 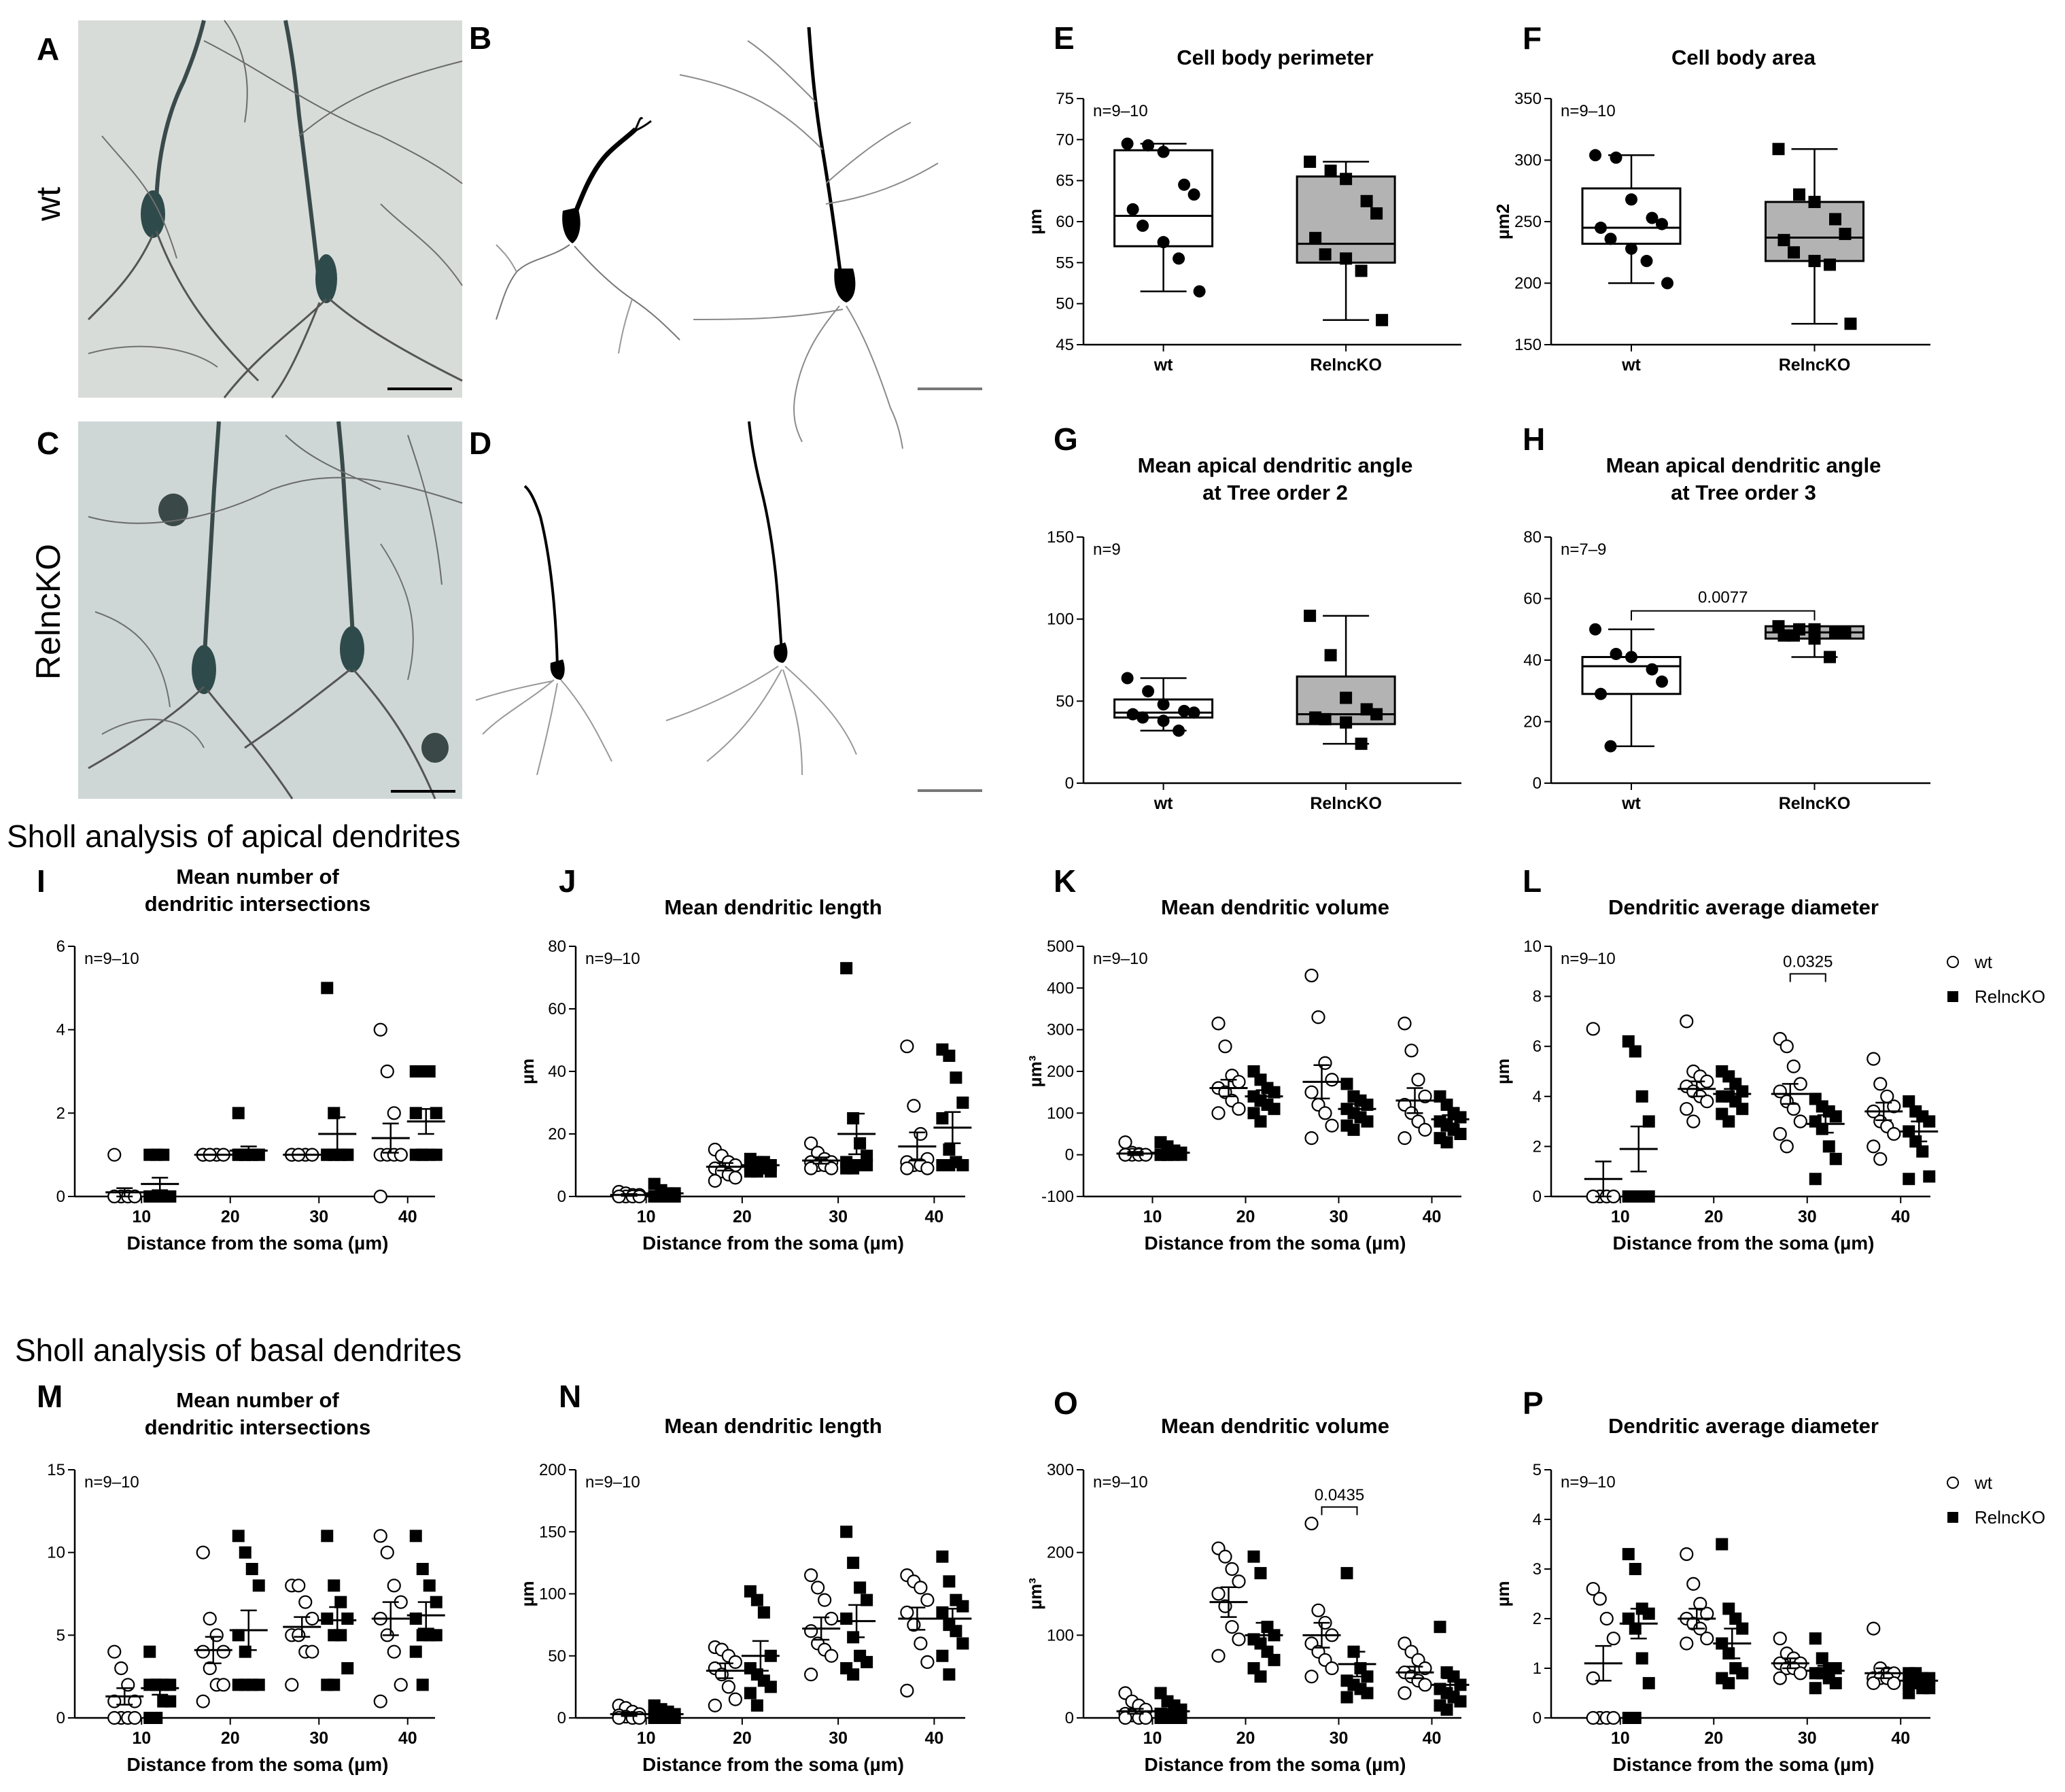 What do you see at coordinates (1339, 1495) in the screenshot?
I see `p-value-label: 0.0435` at bounding box center [1339, 1495].